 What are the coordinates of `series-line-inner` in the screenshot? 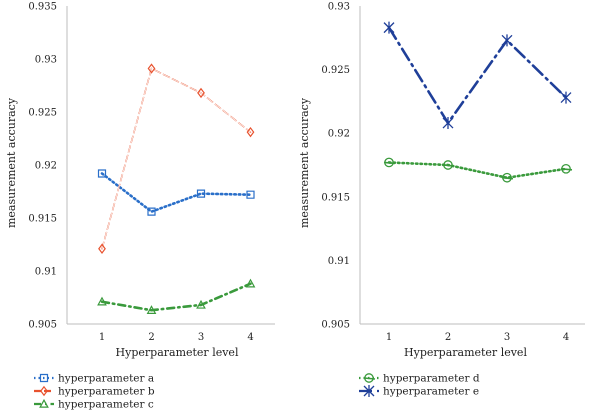 It's located at (176, 158).